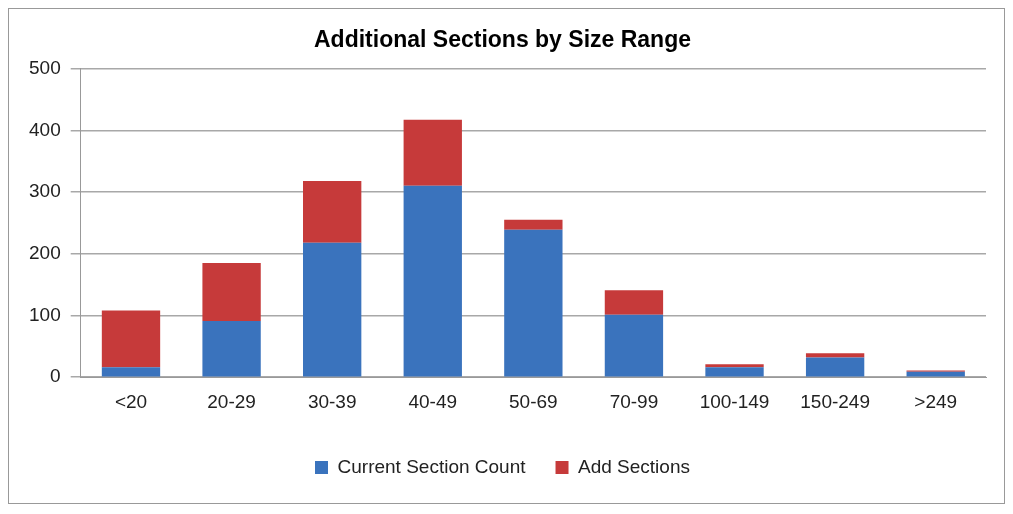 The width and height of the screenshot is (1013, 514). What do you see at coordinates (502, 39) in the screenshot?
I see `chart-title: Additional Sections by Size Range` at bounding box center [502, 39].